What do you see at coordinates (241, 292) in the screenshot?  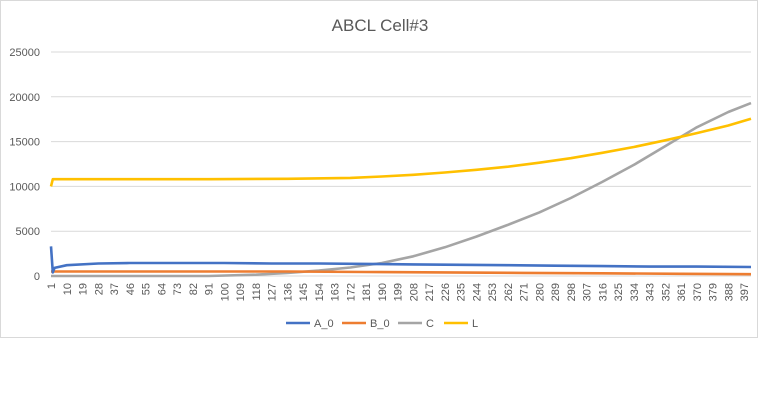 I see `x-tick-label: 109` at bounding box center [241, 292].